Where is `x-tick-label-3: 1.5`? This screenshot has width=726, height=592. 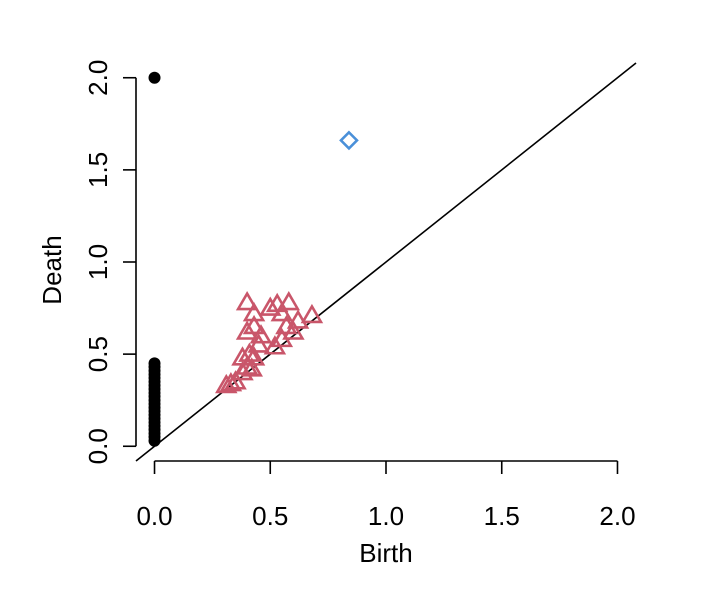 x-tick-label-3: 1.5 is located at coordinates (502, 516).